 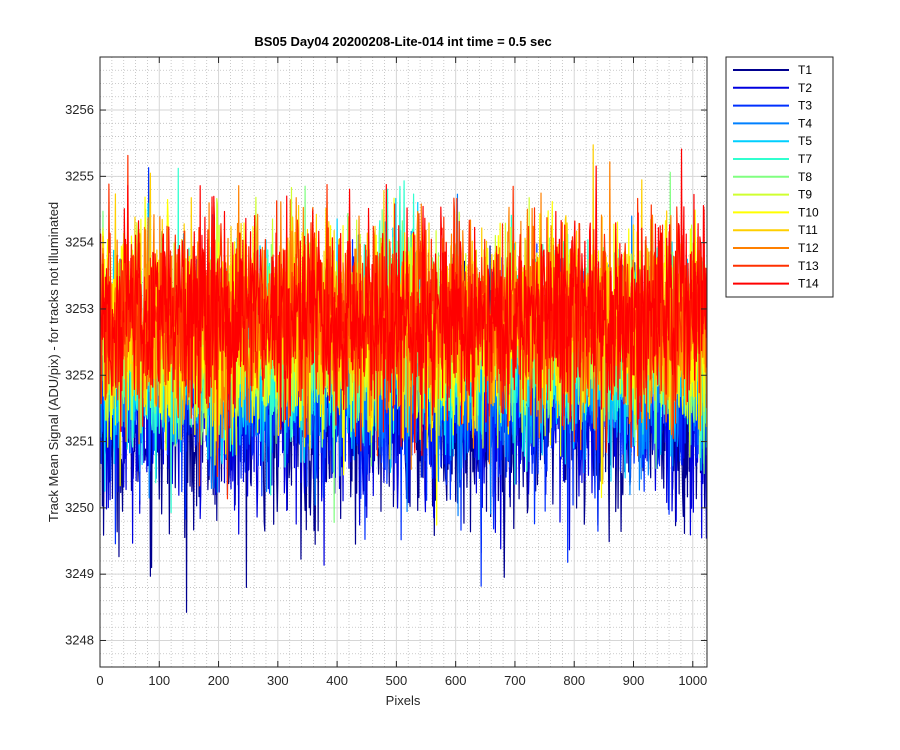 I want to click on y-tick-label: 3251, so click(x=79, y=441).